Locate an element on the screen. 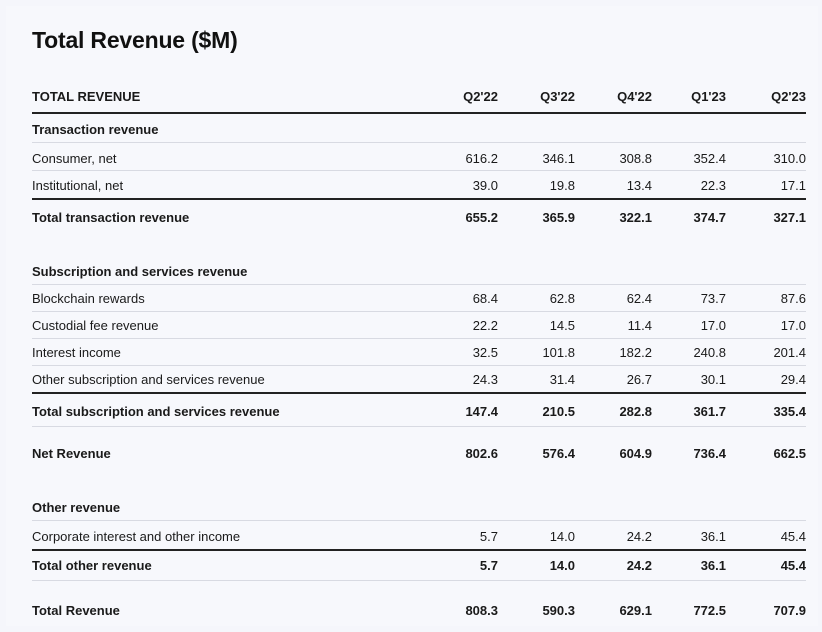  row-value: 662.5 is located at coordinates (789, 453).